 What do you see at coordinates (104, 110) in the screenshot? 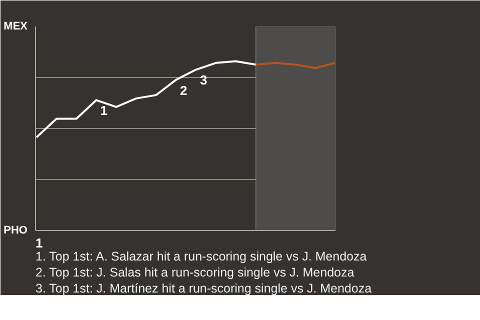
I see `annotation: 1` at bounding box center [104, 110].